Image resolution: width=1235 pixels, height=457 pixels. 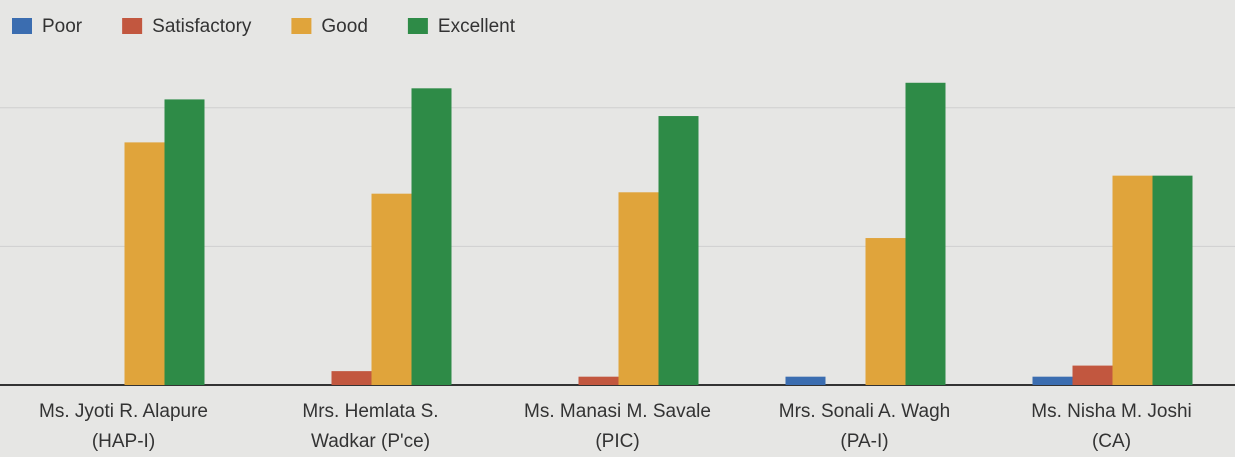 What do you see at coordinates (477, 26) in the screenshot?
I see `legend-label: Excellent` at bounding box center [477, 26].